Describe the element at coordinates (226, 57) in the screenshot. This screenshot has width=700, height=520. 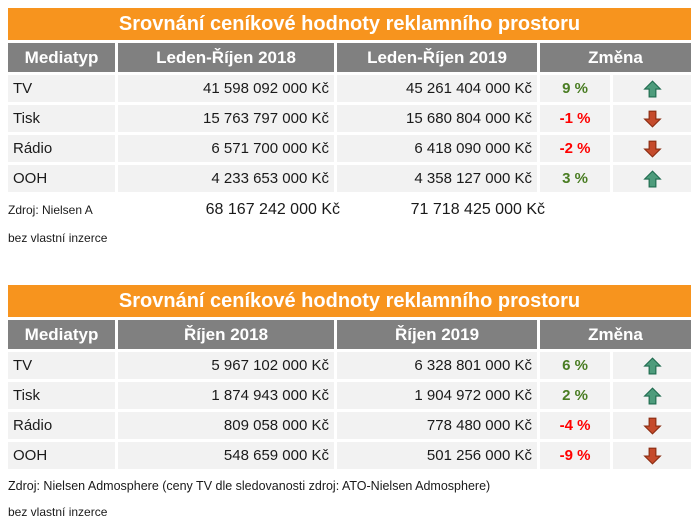
I see `column-header-period-2018: Leden-Říjen 2018` at that location.